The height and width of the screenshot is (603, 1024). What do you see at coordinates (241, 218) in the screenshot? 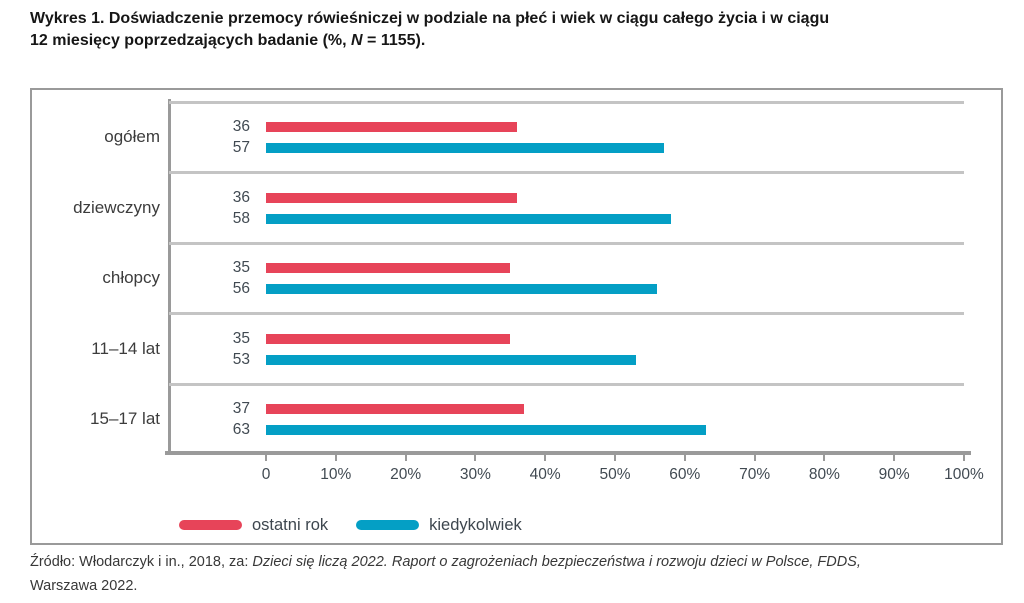
I see `value-label-kiedykolwiek: 58` at bounding box center [241, 218].